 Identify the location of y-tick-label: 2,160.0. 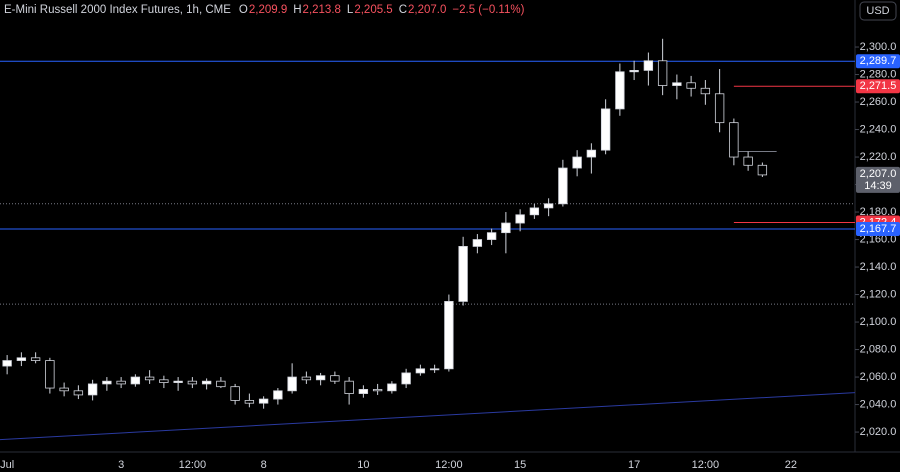
(878, 239).